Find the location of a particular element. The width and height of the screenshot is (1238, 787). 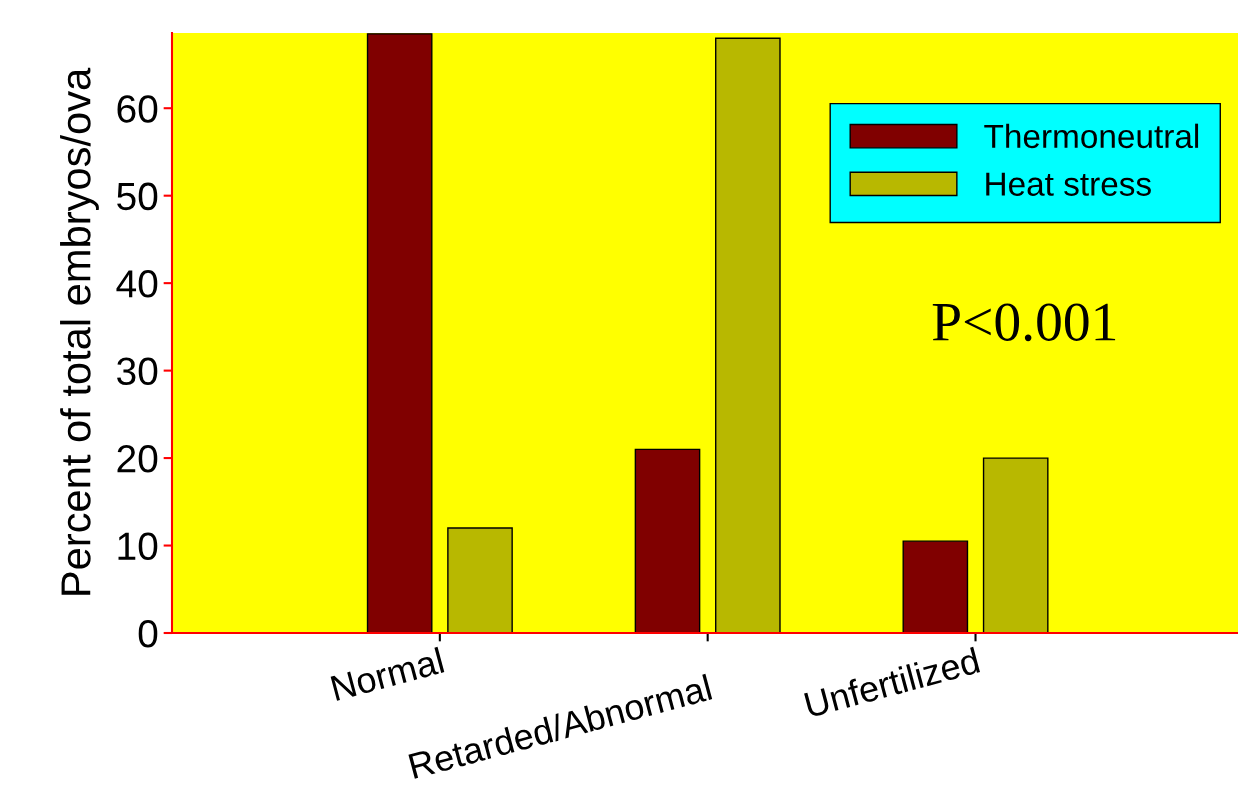

legend-label: Heat stress is located at coordinates (1068, 184).